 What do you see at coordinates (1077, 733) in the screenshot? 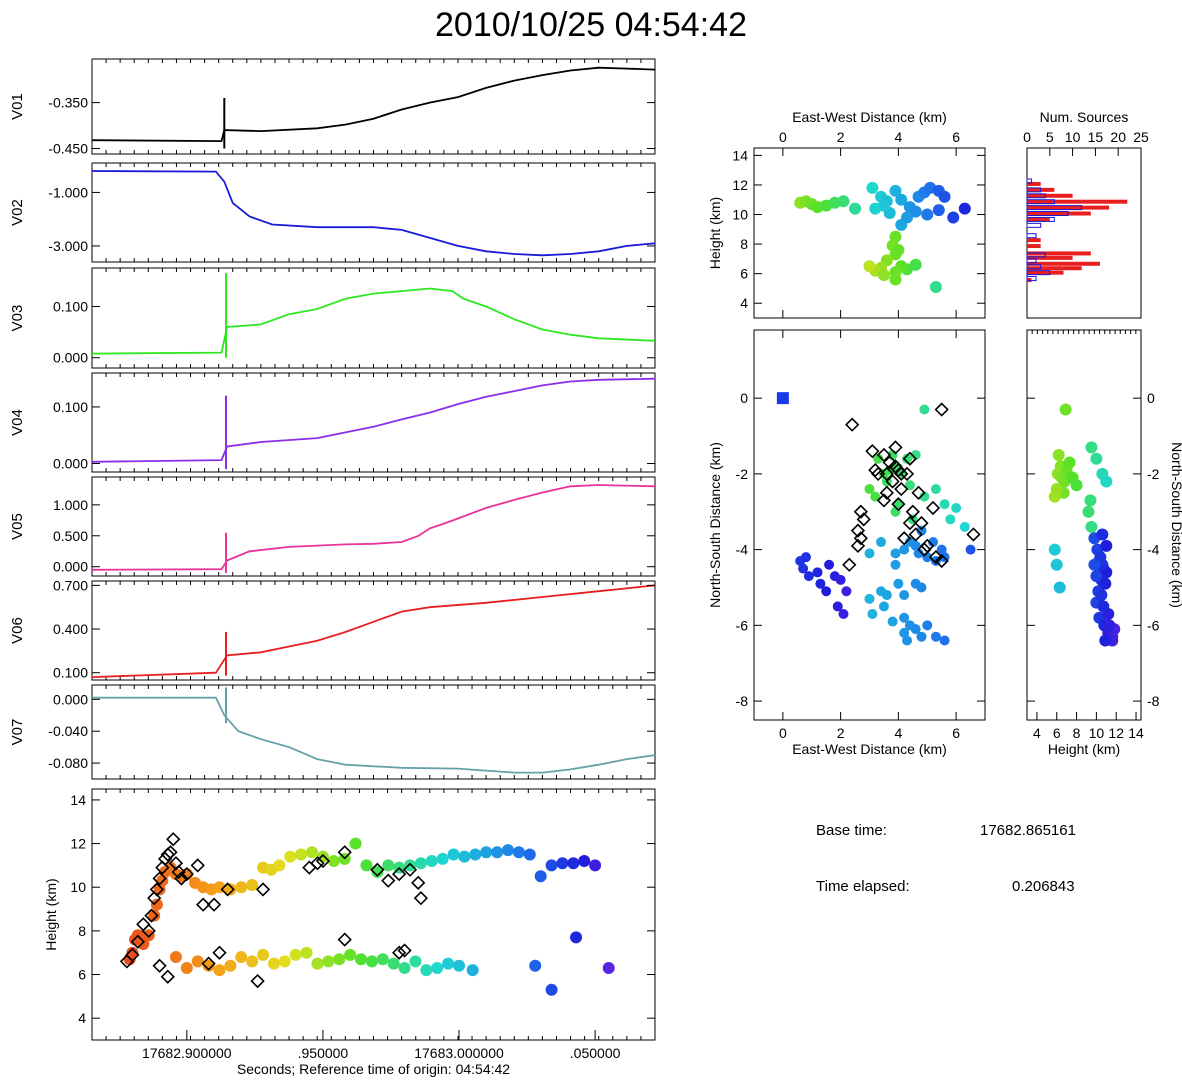
I see `x-tick-label: 8` at bounding box center [1077, 733].